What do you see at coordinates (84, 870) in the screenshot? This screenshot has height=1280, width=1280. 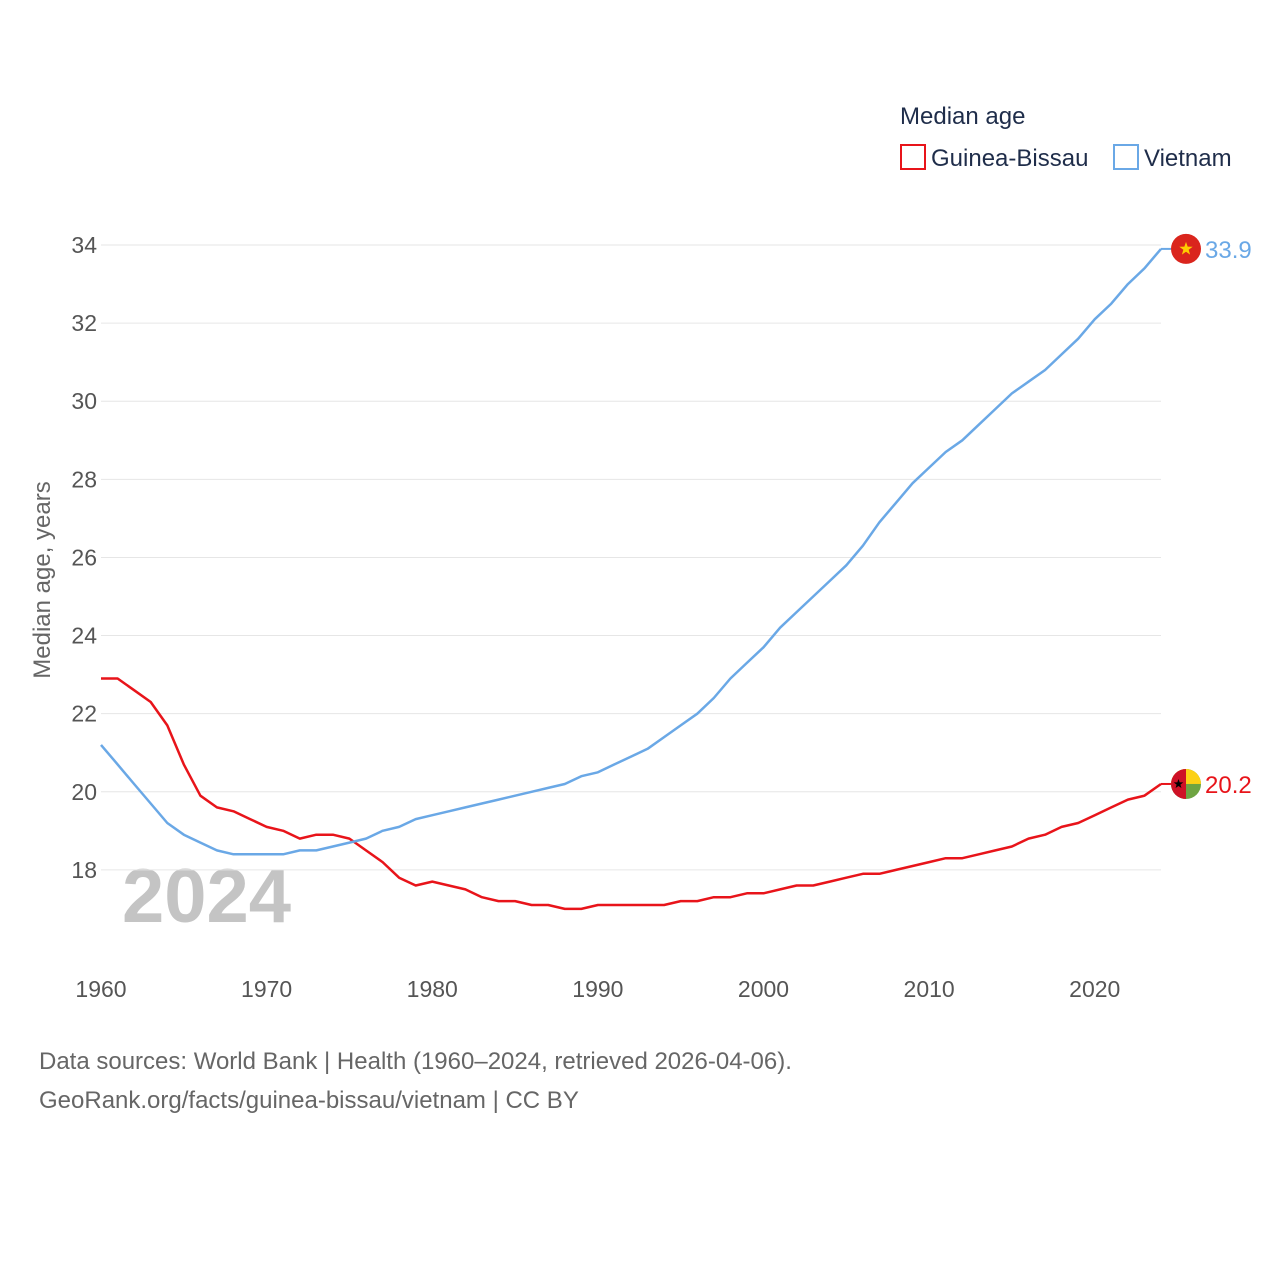 I see `y-tick-18: 18` at bounding box center [84, 870].